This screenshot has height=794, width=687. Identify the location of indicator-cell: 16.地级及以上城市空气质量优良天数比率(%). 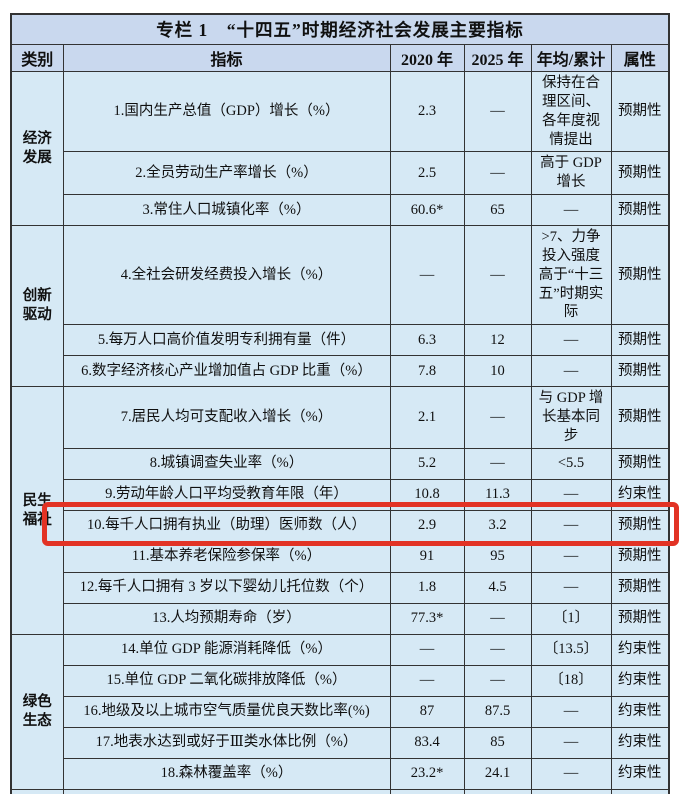
(226, 711).